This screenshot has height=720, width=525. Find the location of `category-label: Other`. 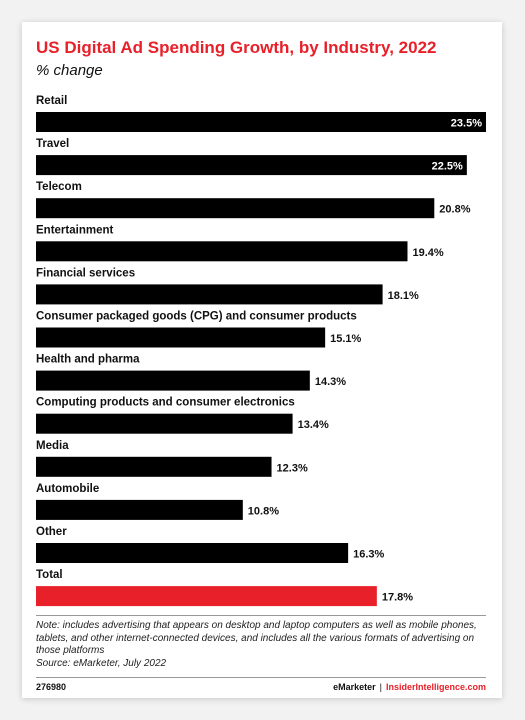

category-label: Other is located at coordinates (51, 532).